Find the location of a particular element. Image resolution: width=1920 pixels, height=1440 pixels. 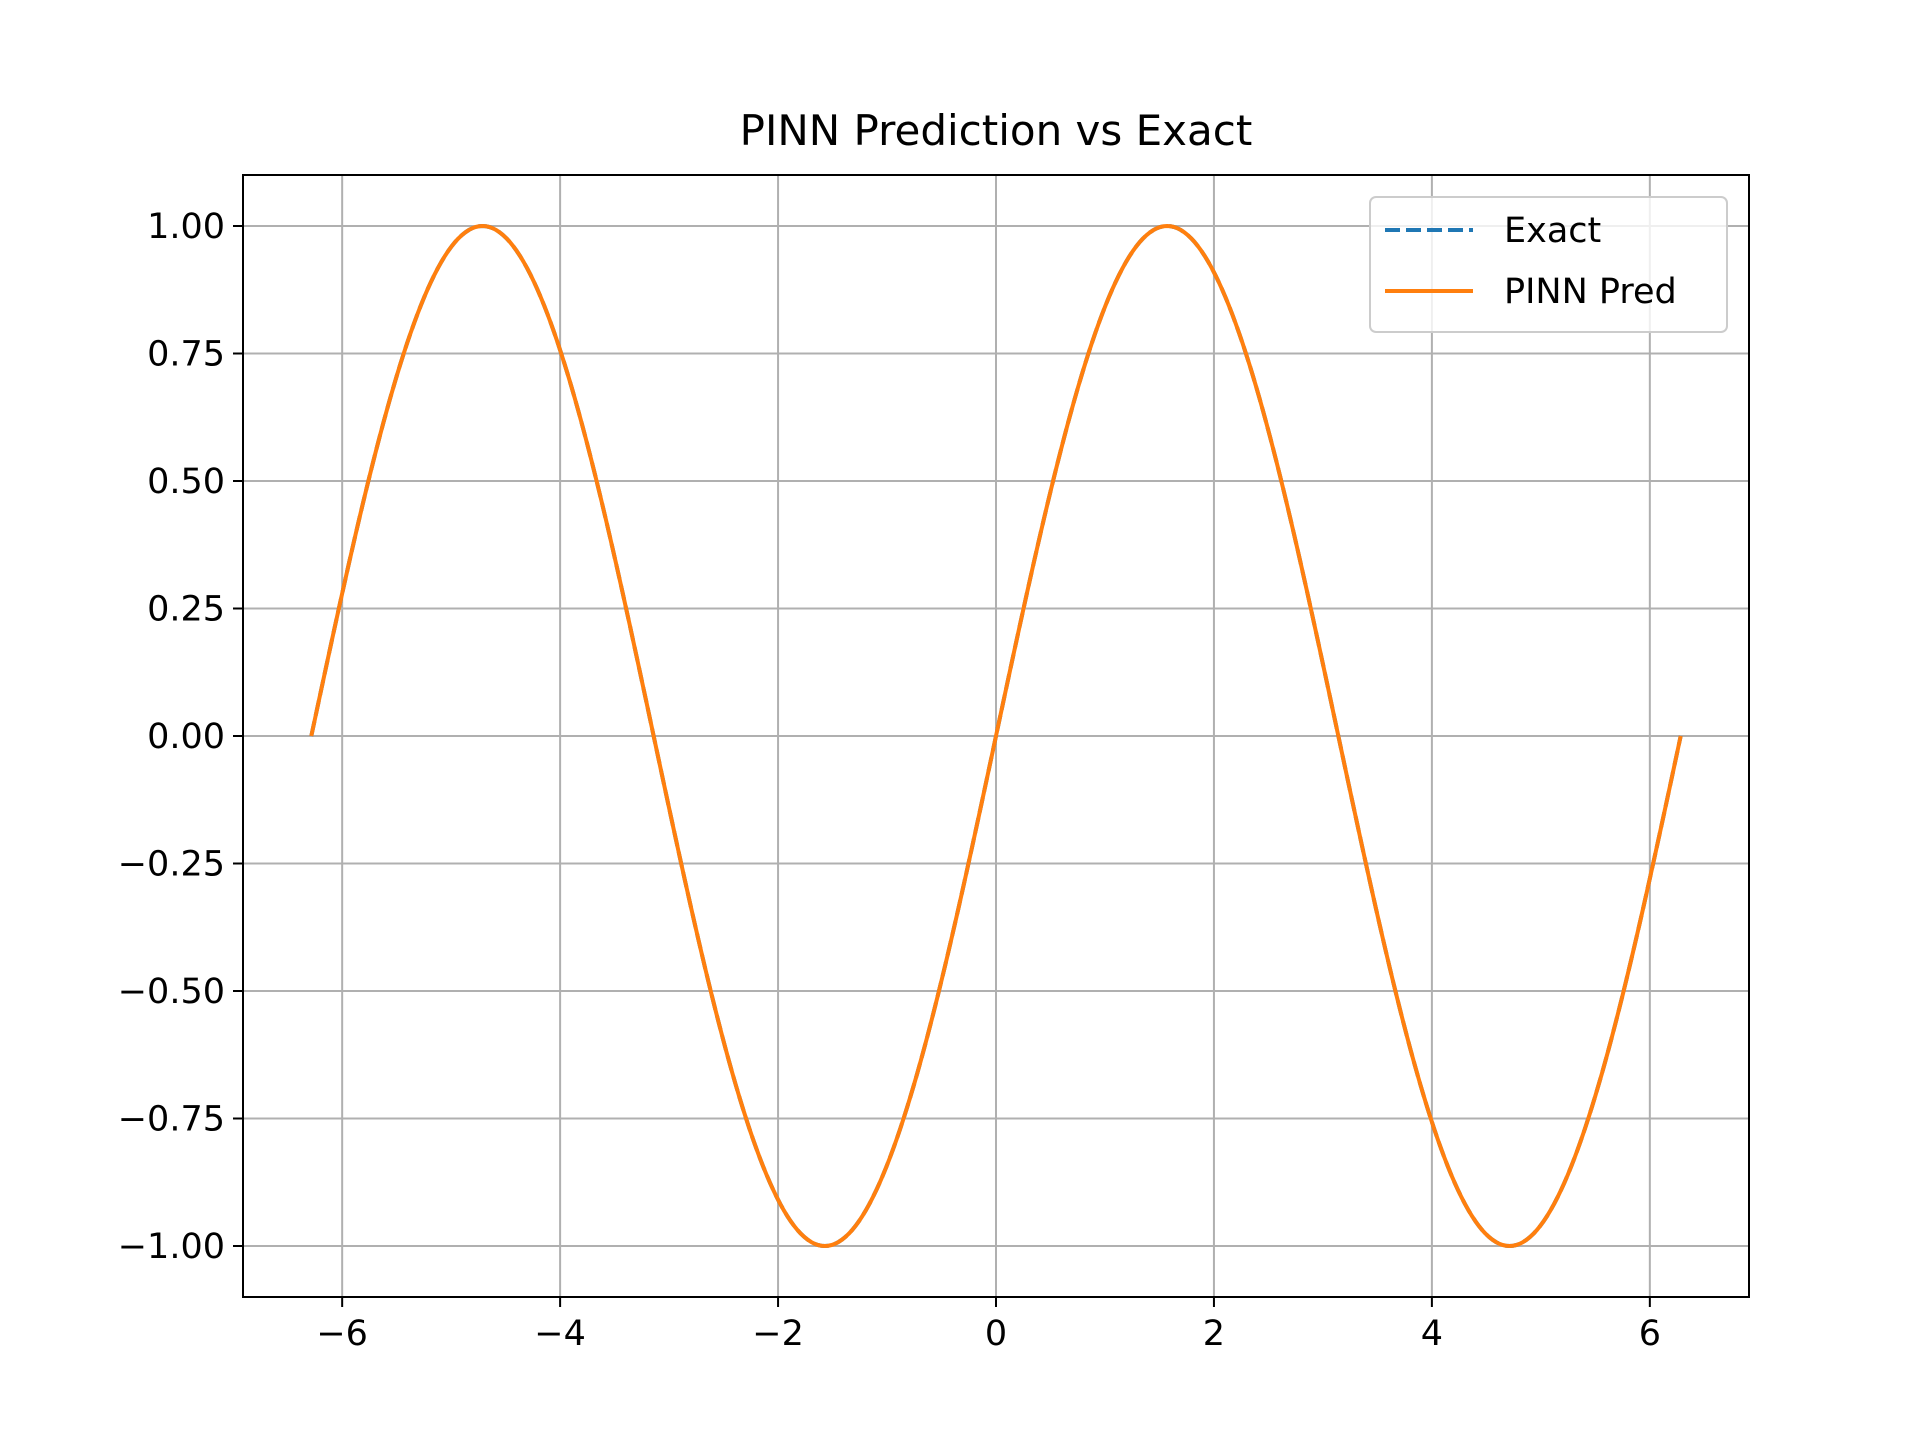

y-tick-label: −0.50 is located at coordinates (171, 992).